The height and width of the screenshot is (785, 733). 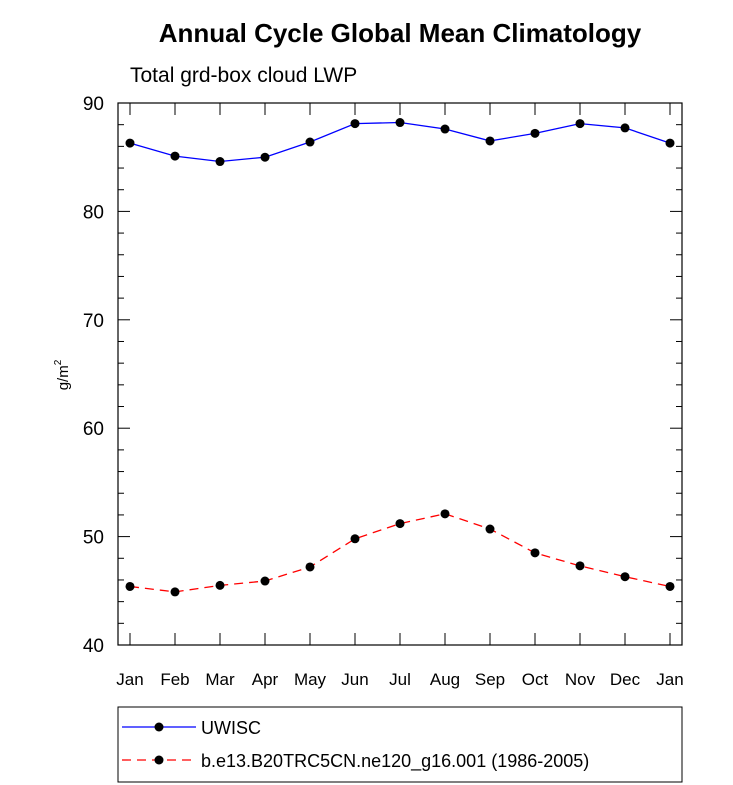 What do you see at coordinates (265, 679) in the screenshot?
I see `x-tick-label: Apr` at bounding box center [265, 679].